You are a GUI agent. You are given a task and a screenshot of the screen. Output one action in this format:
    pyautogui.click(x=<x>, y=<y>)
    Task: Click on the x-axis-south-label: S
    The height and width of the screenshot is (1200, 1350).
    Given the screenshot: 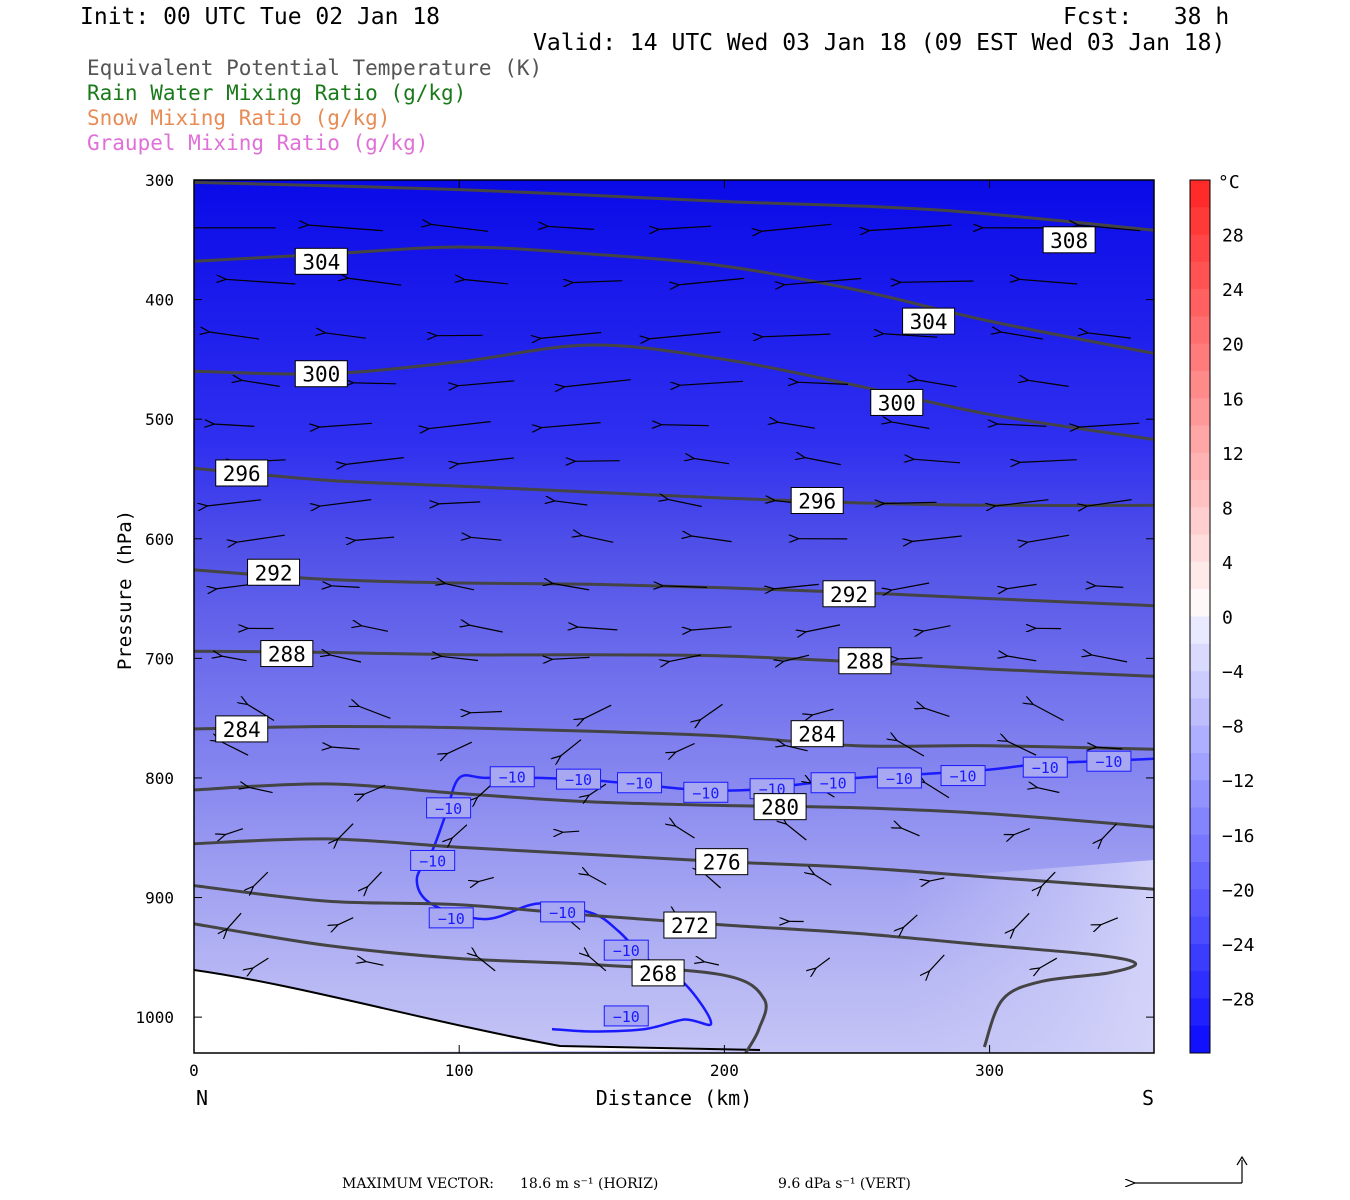 What is the action you would take?
    pyautogui.click(x=1148, y=1098)
    